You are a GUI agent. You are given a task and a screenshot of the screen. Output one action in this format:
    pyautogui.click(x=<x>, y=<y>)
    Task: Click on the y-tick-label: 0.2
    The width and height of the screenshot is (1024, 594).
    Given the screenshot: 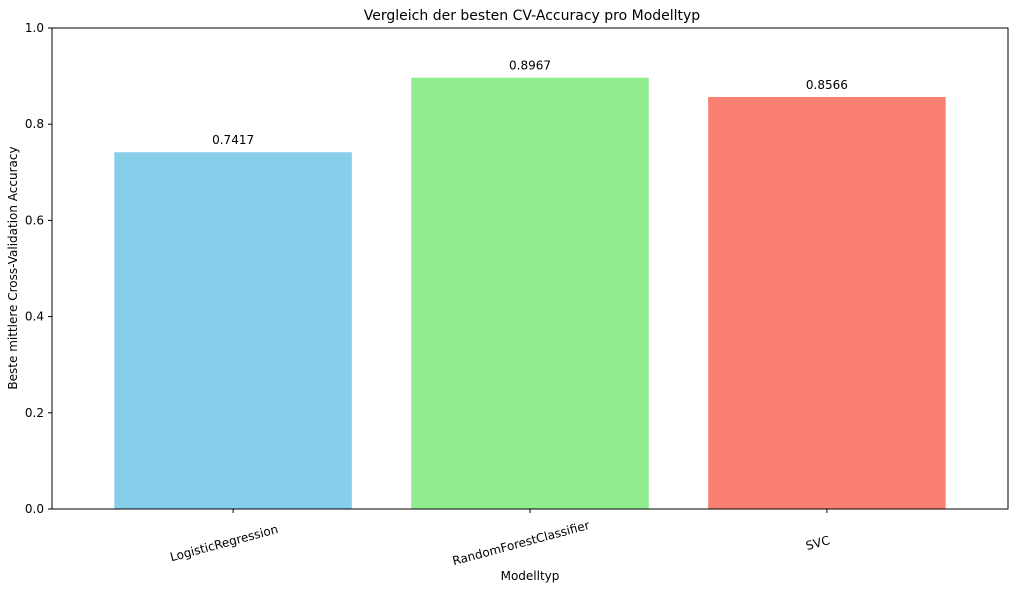 What is the action you would take?
    pyautogui.click(x=34, y=413)
    